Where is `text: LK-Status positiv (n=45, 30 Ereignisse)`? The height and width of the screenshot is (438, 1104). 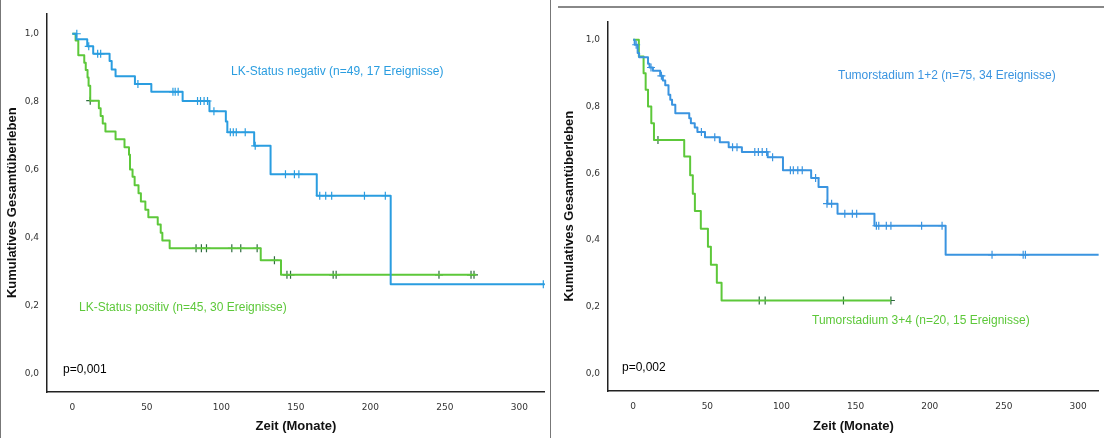
text: LK-Status positiv (n=45, 30 Ereignisse) is located at coordinates (183, 307).